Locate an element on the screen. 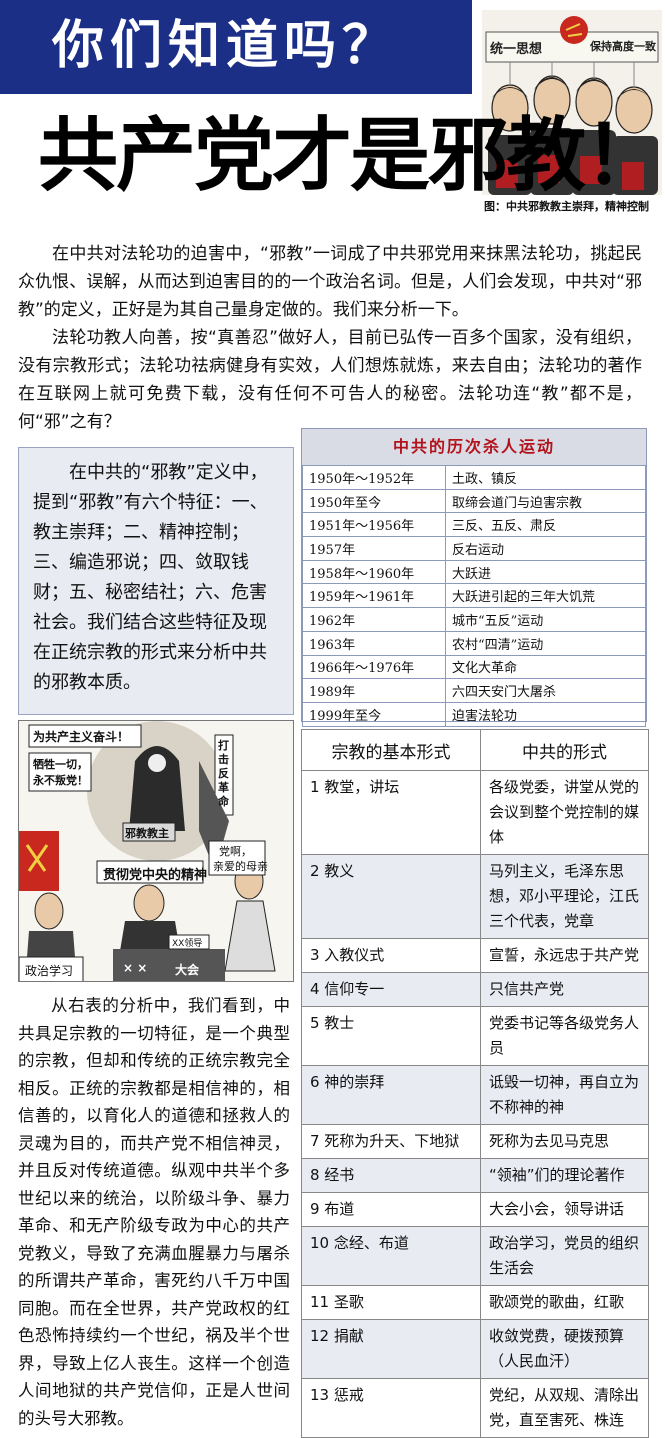  comparison-row: 1 教堂，讲坛 各级党委，讲堂从党的会议到整个党控制的媒体 is located at coordinates (475, 812).